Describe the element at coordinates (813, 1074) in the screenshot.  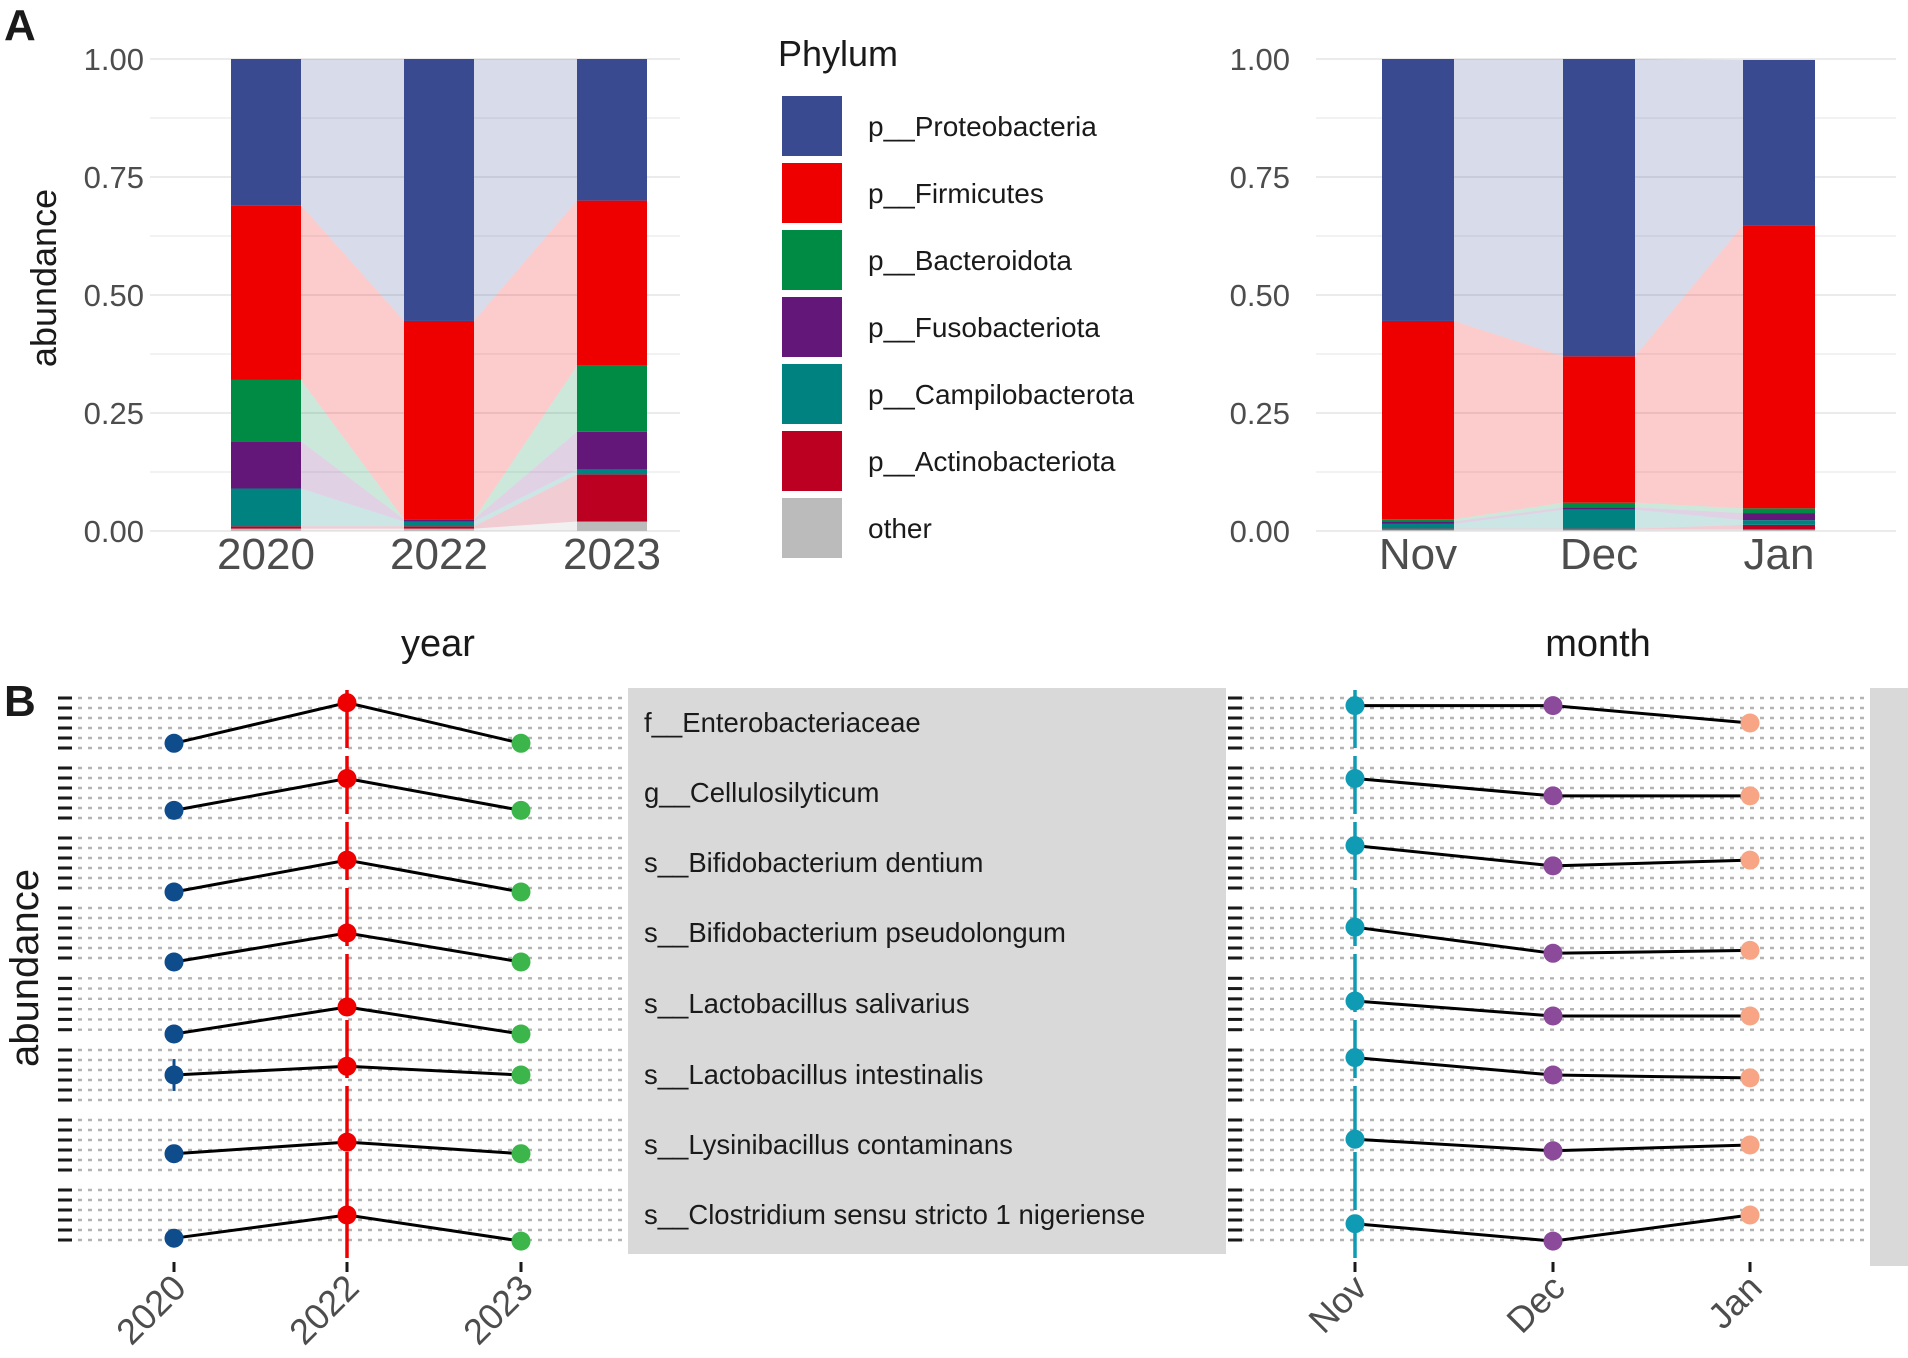
I see `taxon-label: s__Lactobacillus intestinalis` at that location.